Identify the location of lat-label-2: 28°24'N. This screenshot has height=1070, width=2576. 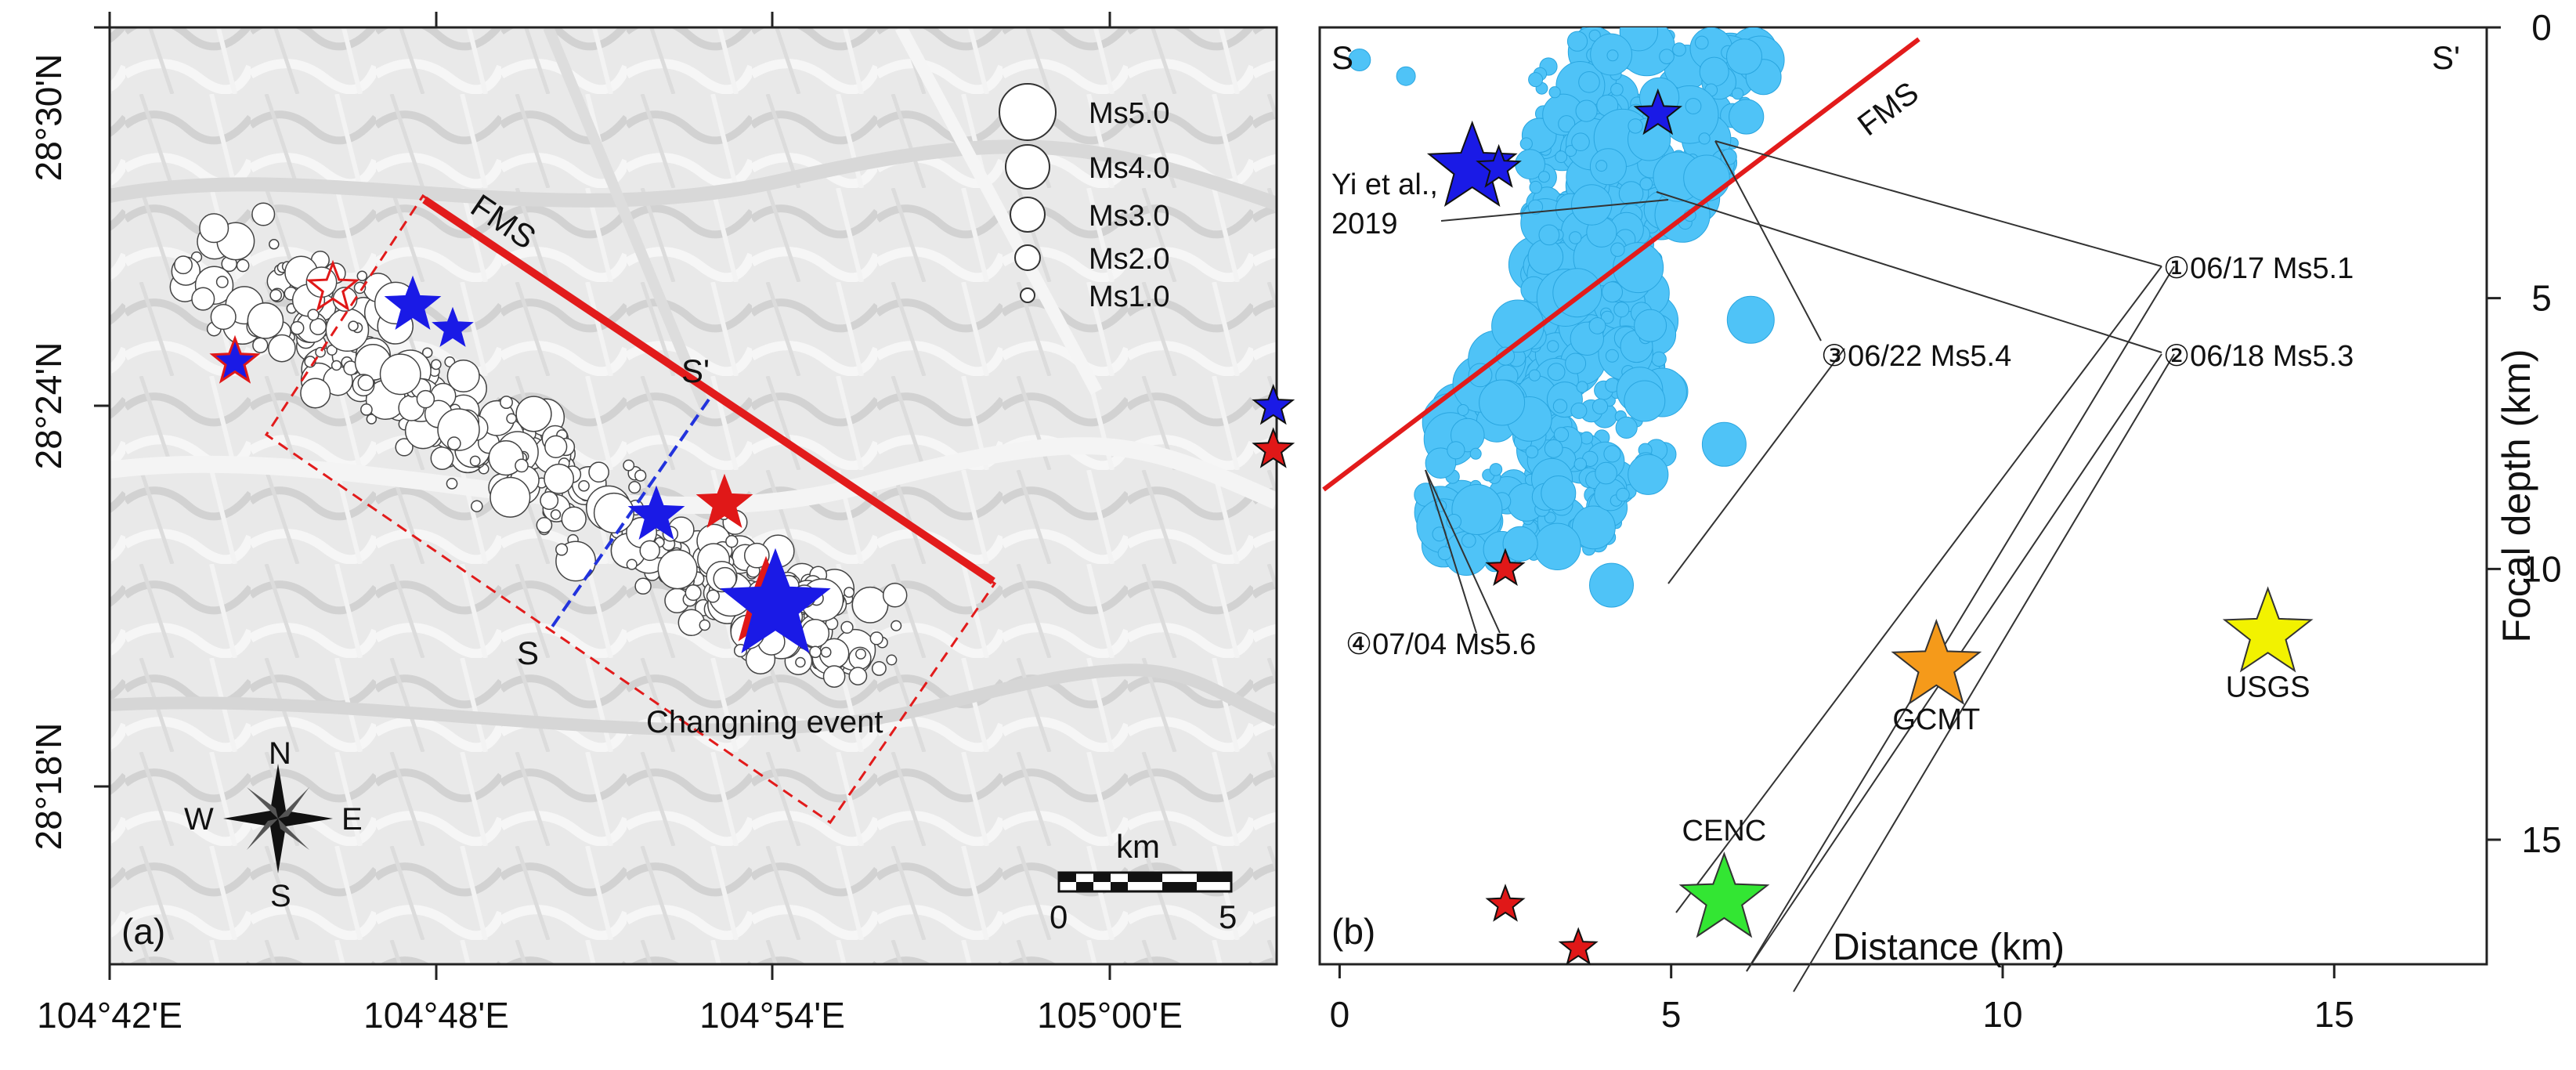
(48, 406).